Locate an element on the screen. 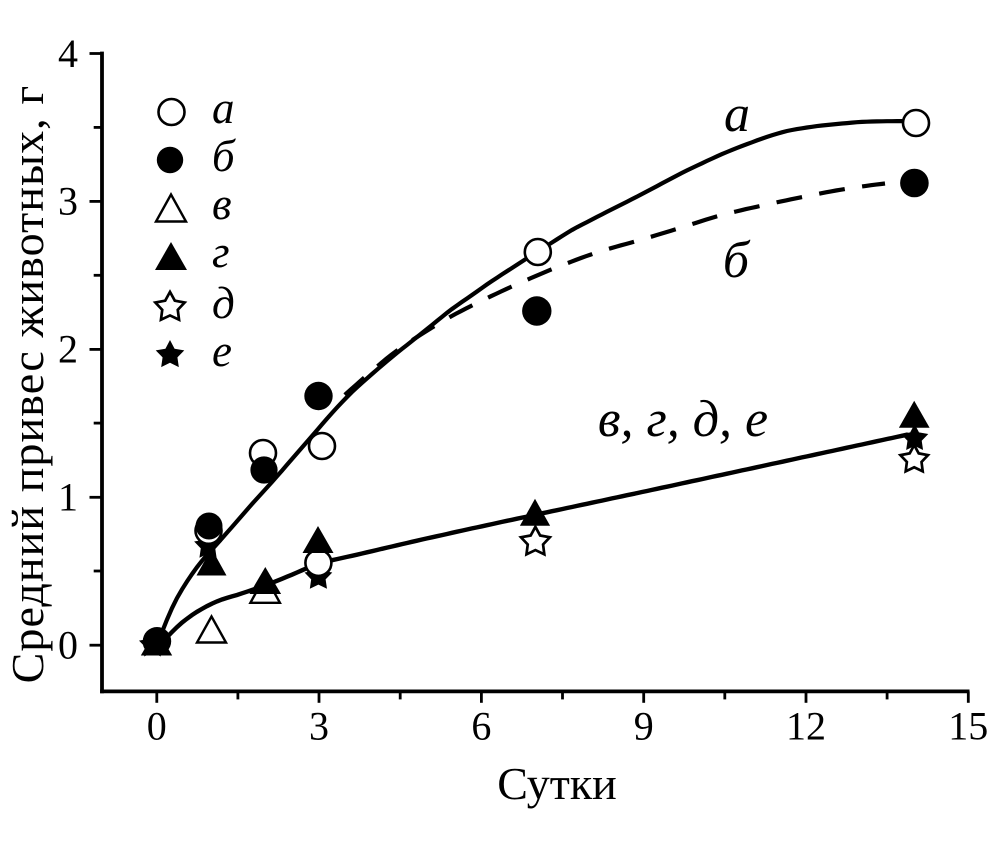  svg-text: 2 is located at coordinates (68, 349).